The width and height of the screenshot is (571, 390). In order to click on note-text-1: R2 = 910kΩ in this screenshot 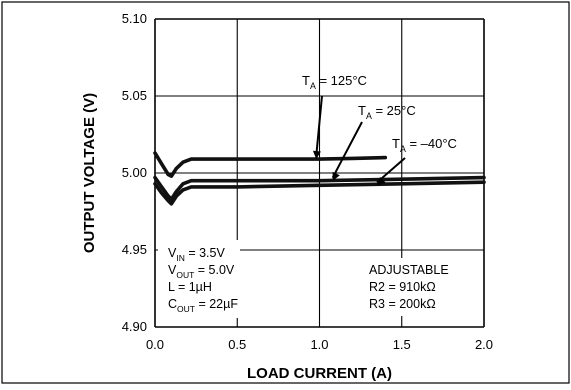, I will do `click(402, 287)`.